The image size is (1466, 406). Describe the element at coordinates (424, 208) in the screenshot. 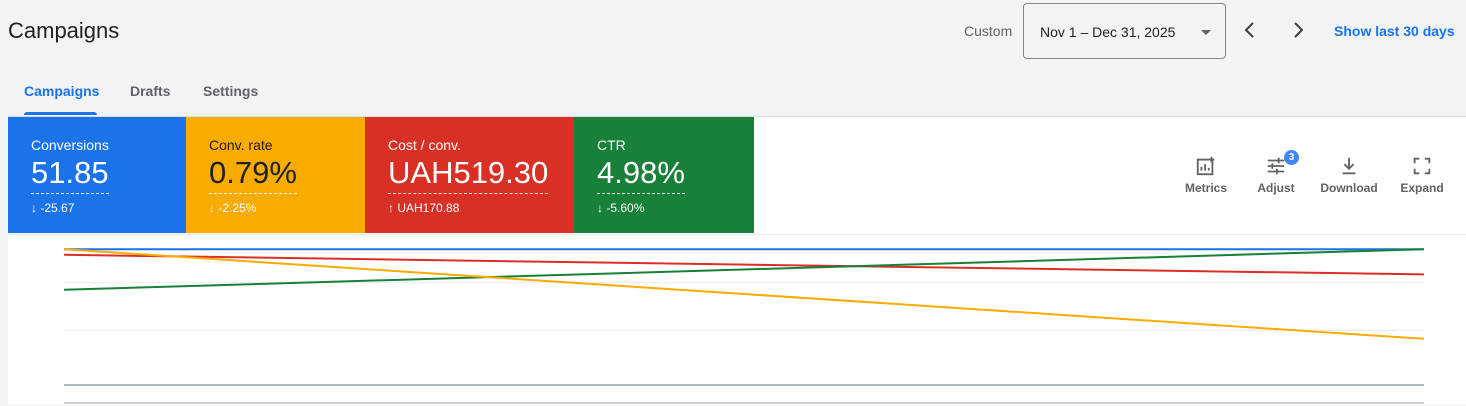

I see `metric-delta: ↑ UAH170.88` at that location.